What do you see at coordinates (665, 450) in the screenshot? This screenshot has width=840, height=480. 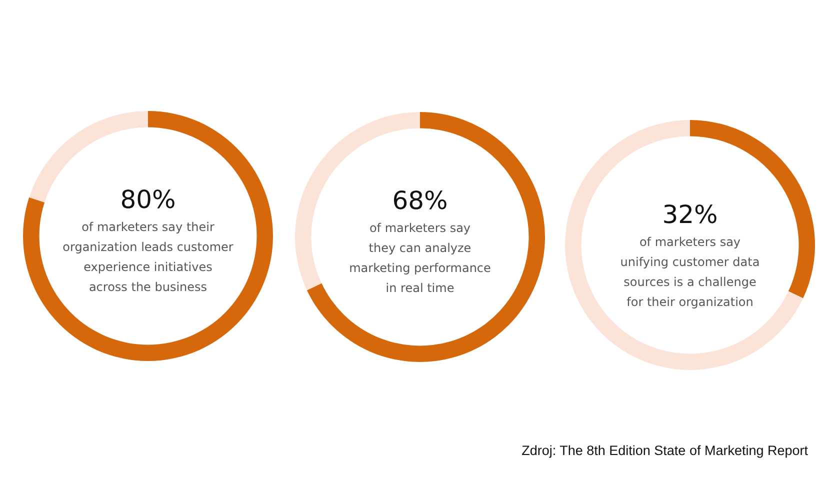 I see `text: Zdroj: The 8th Edition State of Marketing Report` at bounding box center [665, 450].